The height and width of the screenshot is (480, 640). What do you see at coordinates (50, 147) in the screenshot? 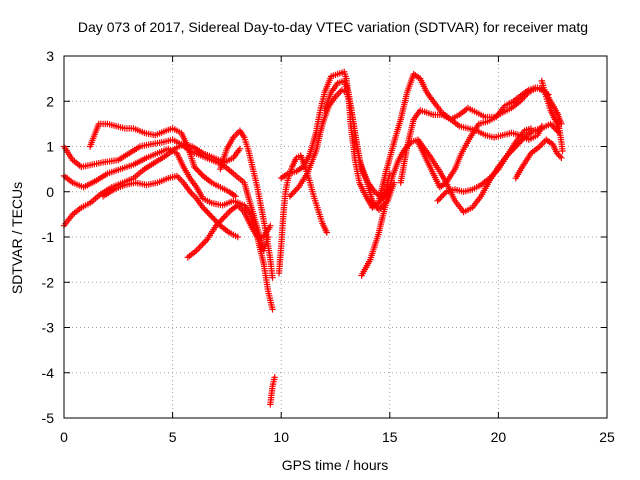
I see `y-tick-label: 1` at bounding box center [50, 147].